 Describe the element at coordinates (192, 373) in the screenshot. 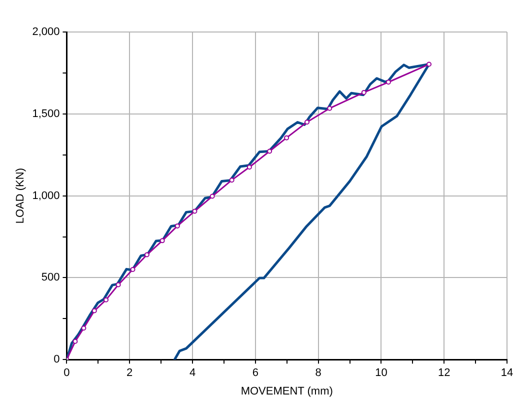

I see `x-tick-label: 4` at that location.